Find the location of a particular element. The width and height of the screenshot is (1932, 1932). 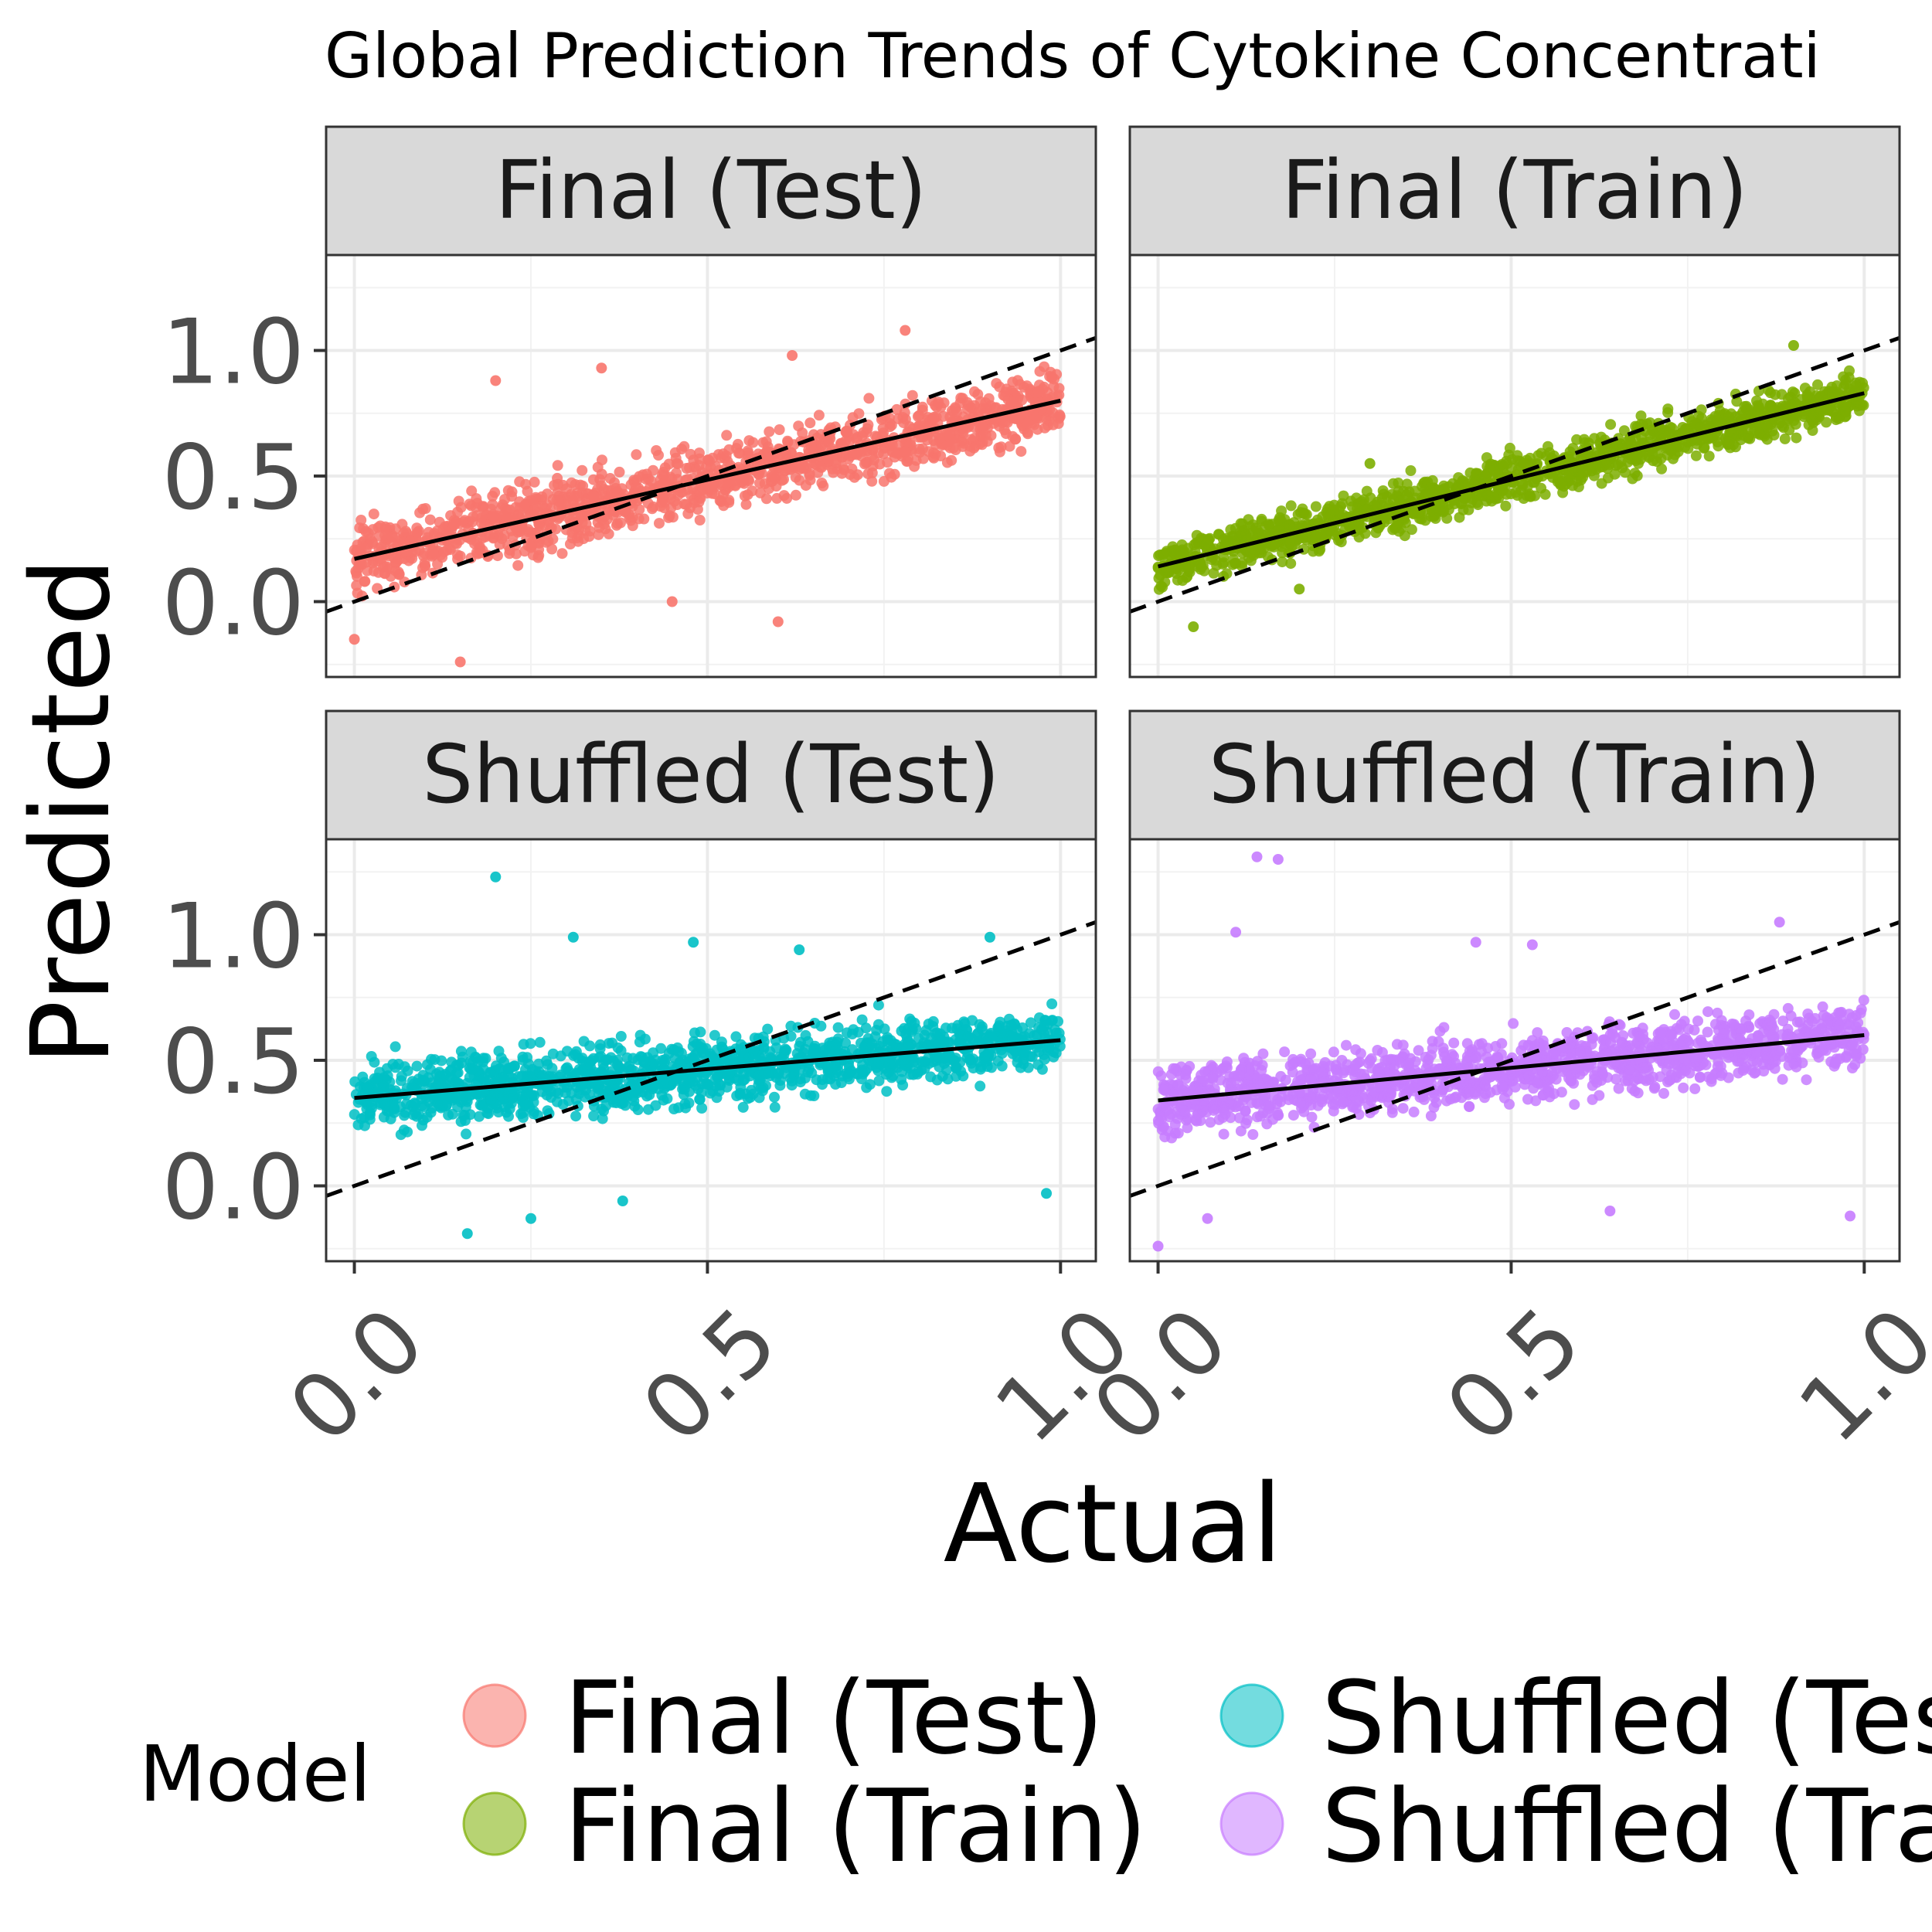

facet-strip-label: Shuffled (Train) is located at coordinates (1515, 774).